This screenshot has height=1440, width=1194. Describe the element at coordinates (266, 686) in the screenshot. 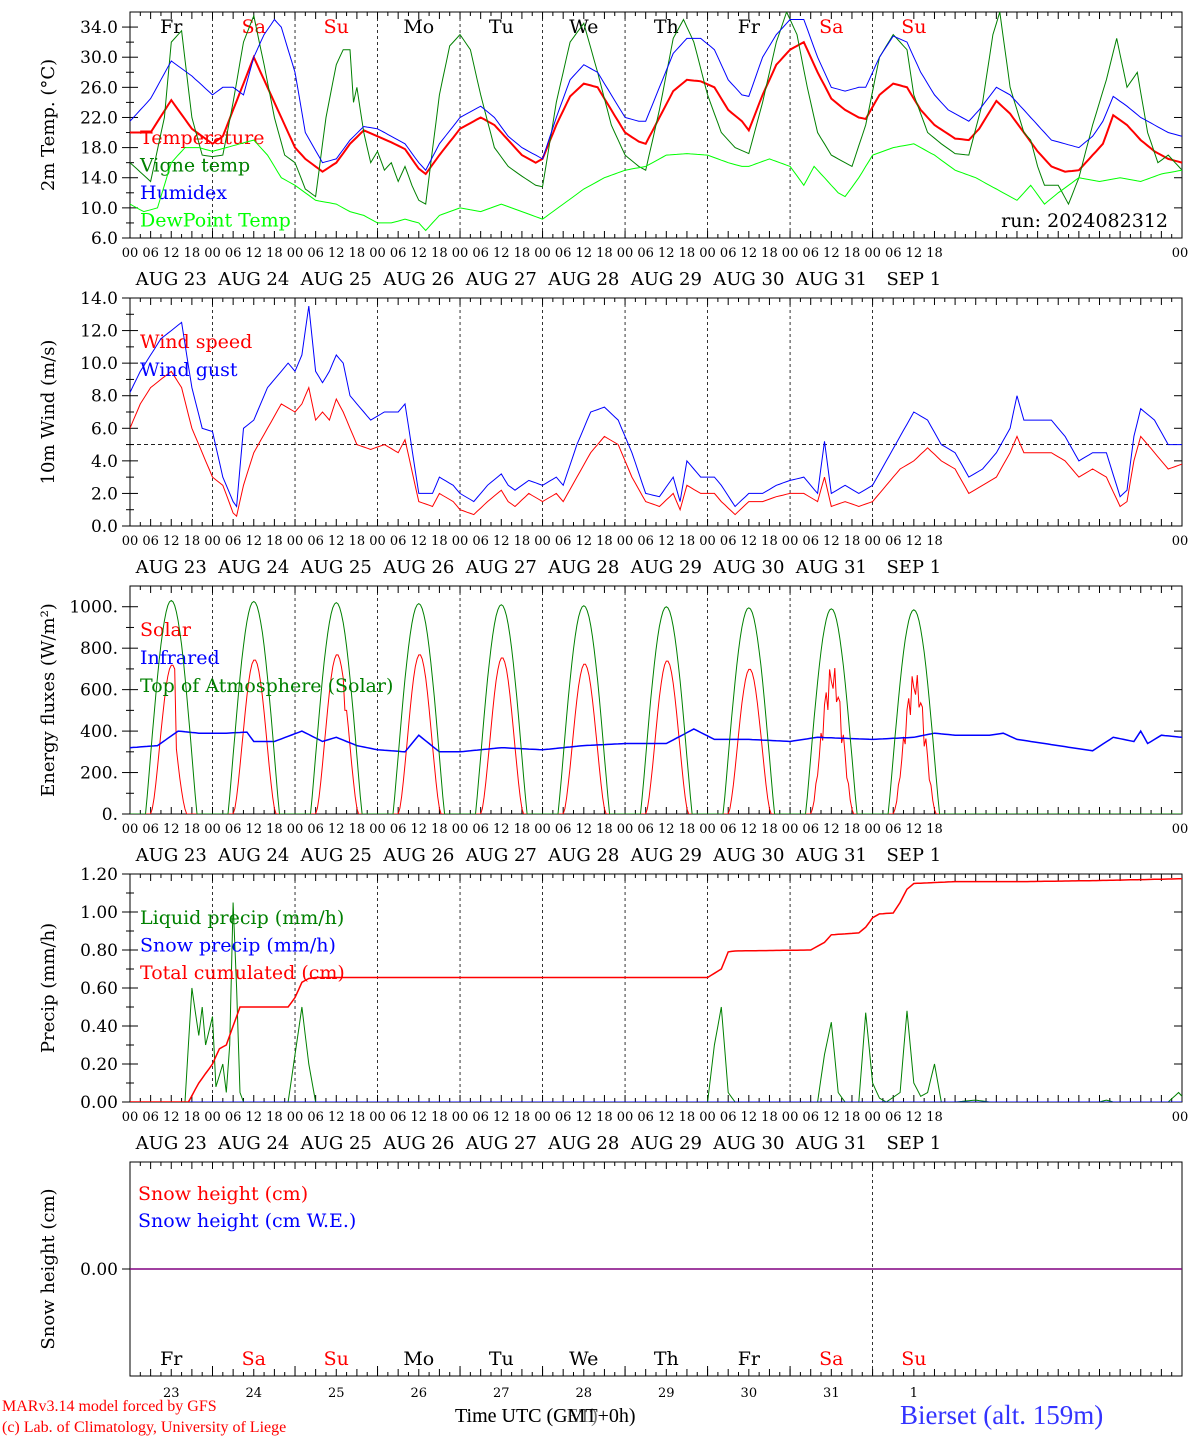

I see `legend-entry: Top of Atmosphere (Solar)` at that location.